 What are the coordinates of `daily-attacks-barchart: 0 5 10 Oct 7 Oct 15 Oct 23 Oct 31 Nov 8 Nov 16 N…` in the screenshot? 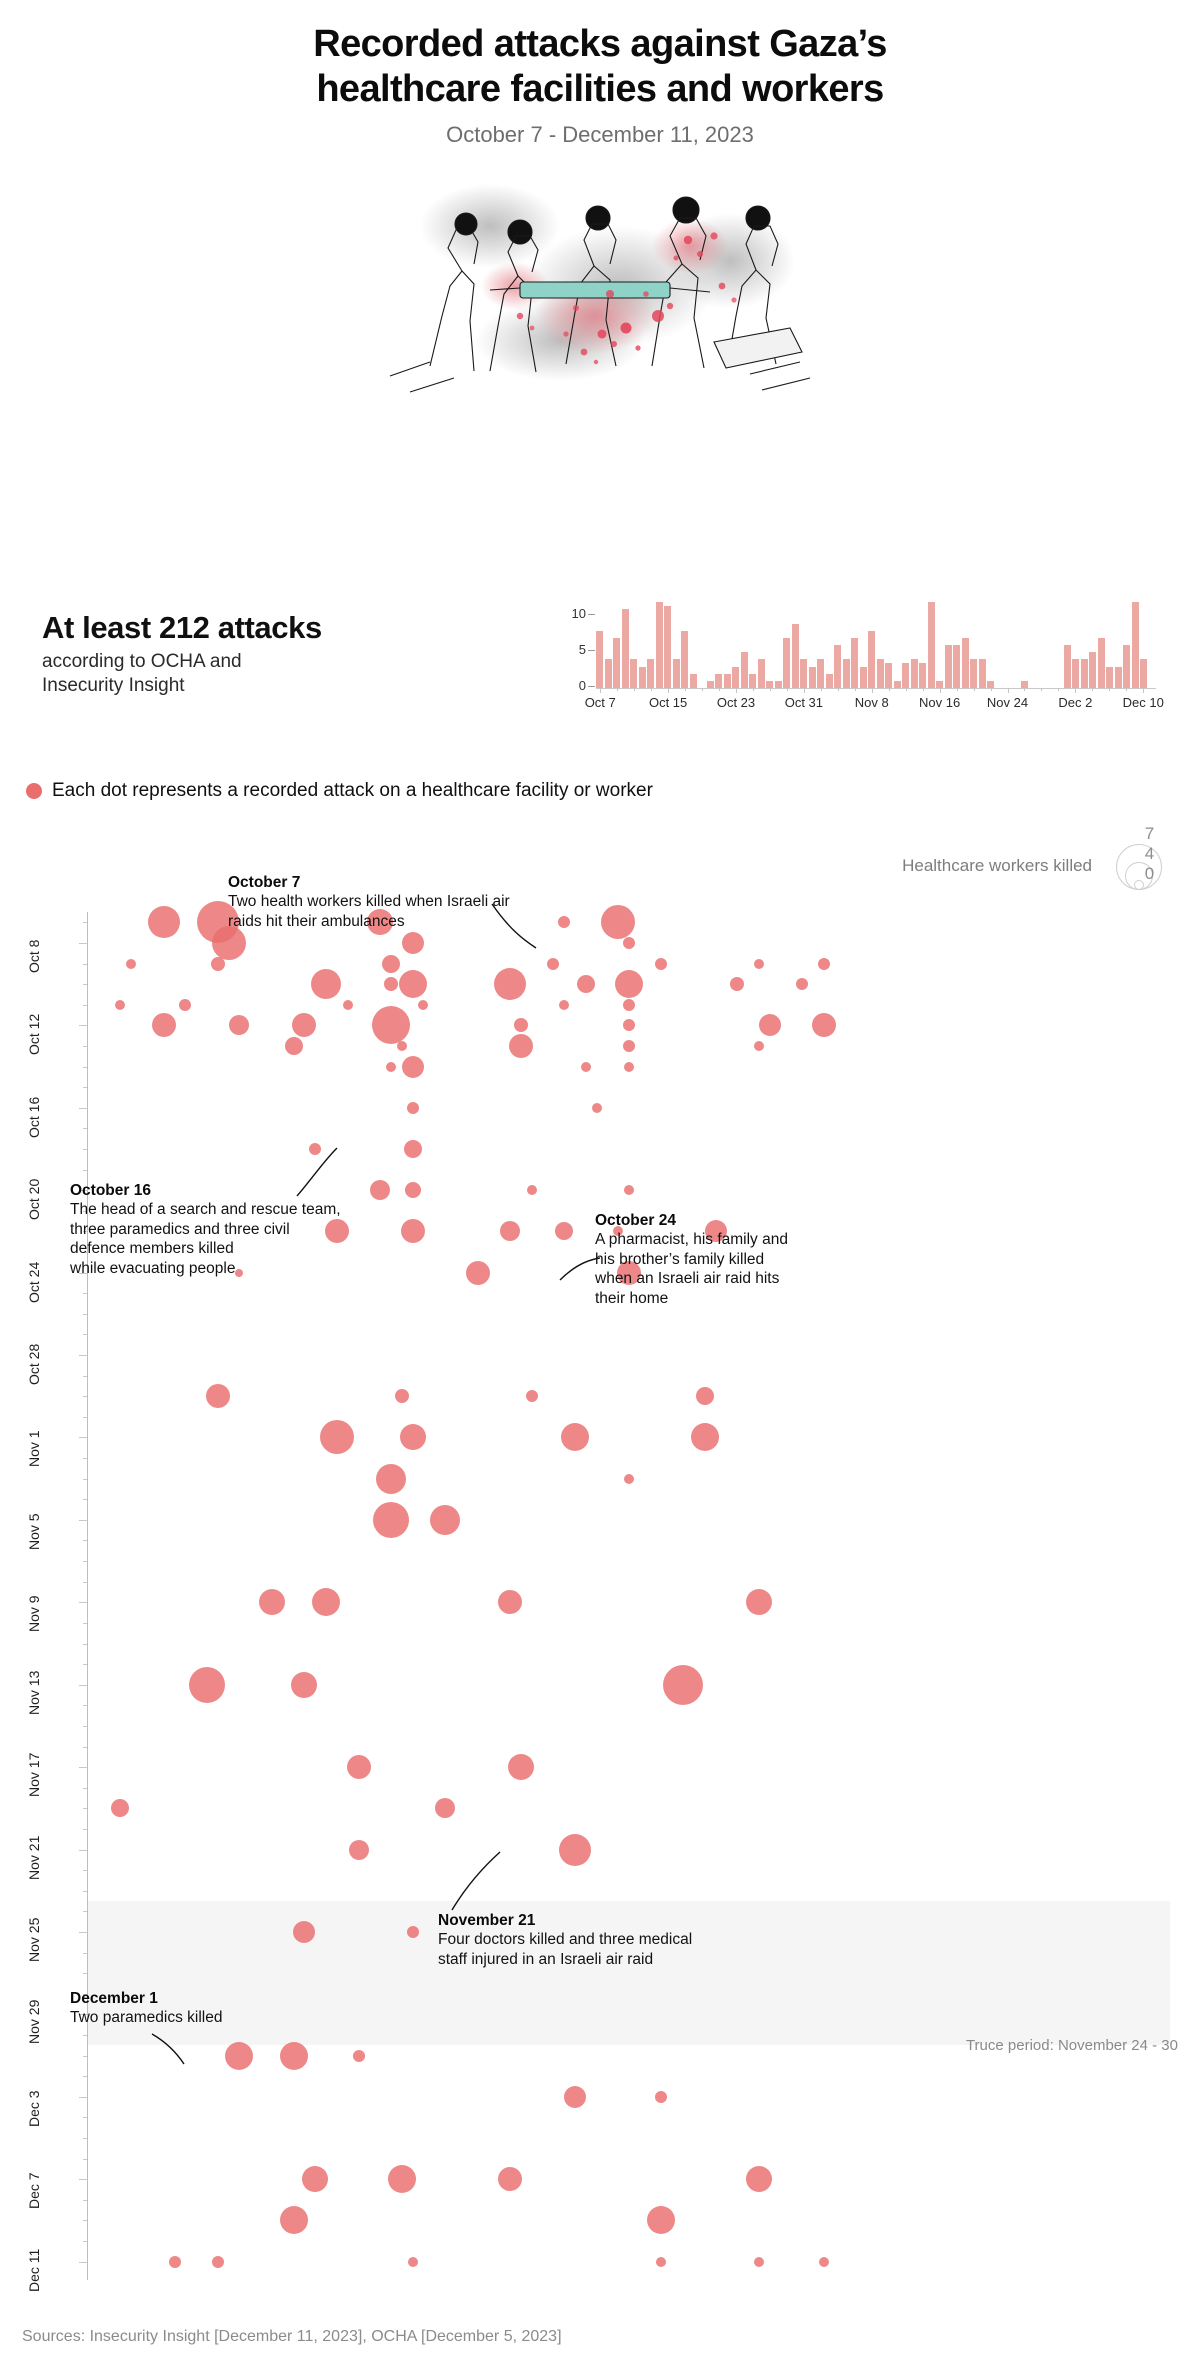 It's located at (862, 660).